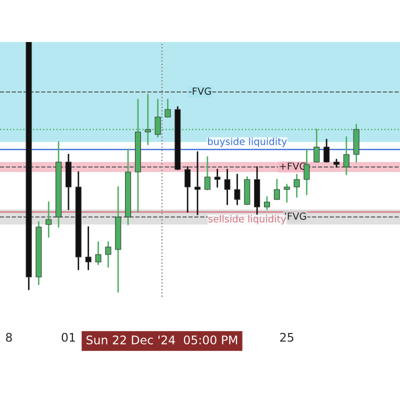 The width and height of the screenshot is (400, 400). I want to click on x-tick-label: 01, so click(68, 337).